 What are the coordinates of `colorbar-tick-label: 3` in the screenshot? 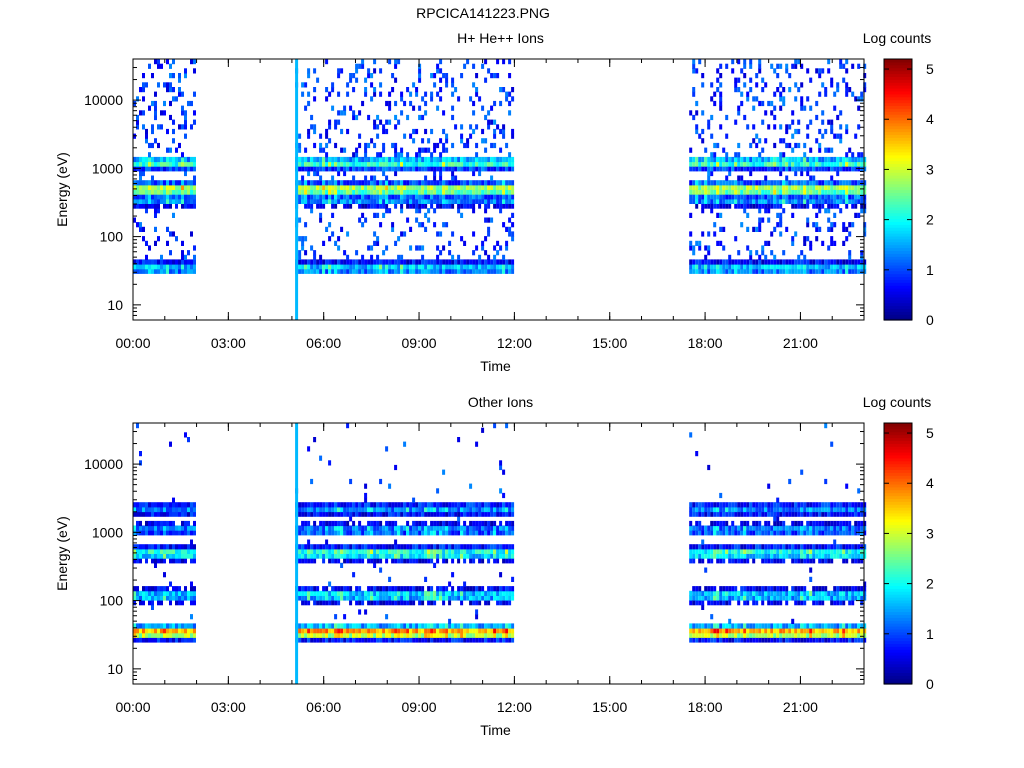 It's located at (930, 169).